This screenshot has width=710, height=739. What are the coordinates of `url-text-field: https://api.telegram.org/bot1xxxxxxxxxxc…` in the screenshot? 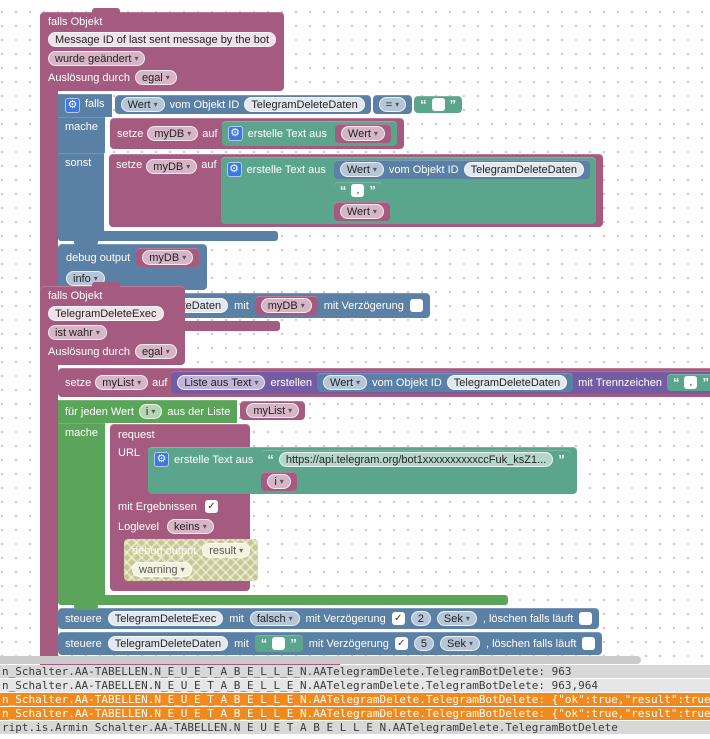 It's located at (416, 459).